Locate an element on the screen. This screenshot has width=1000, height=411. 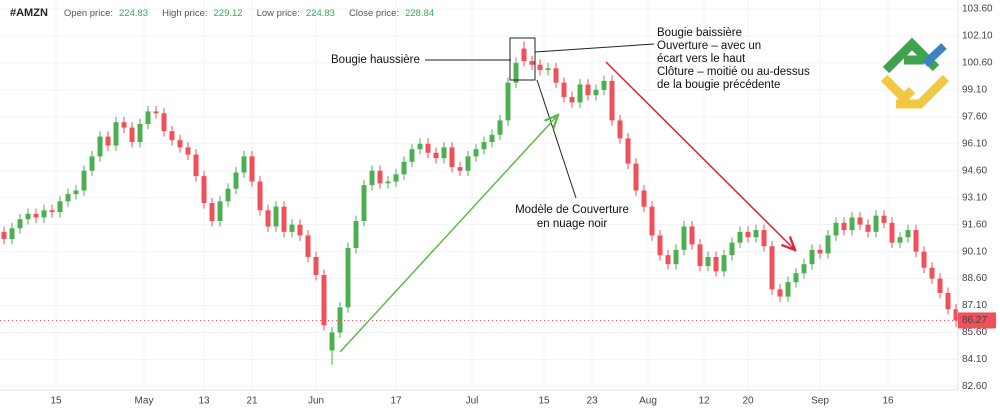
symbol: #AMZN is located at coordinates (29, 13).